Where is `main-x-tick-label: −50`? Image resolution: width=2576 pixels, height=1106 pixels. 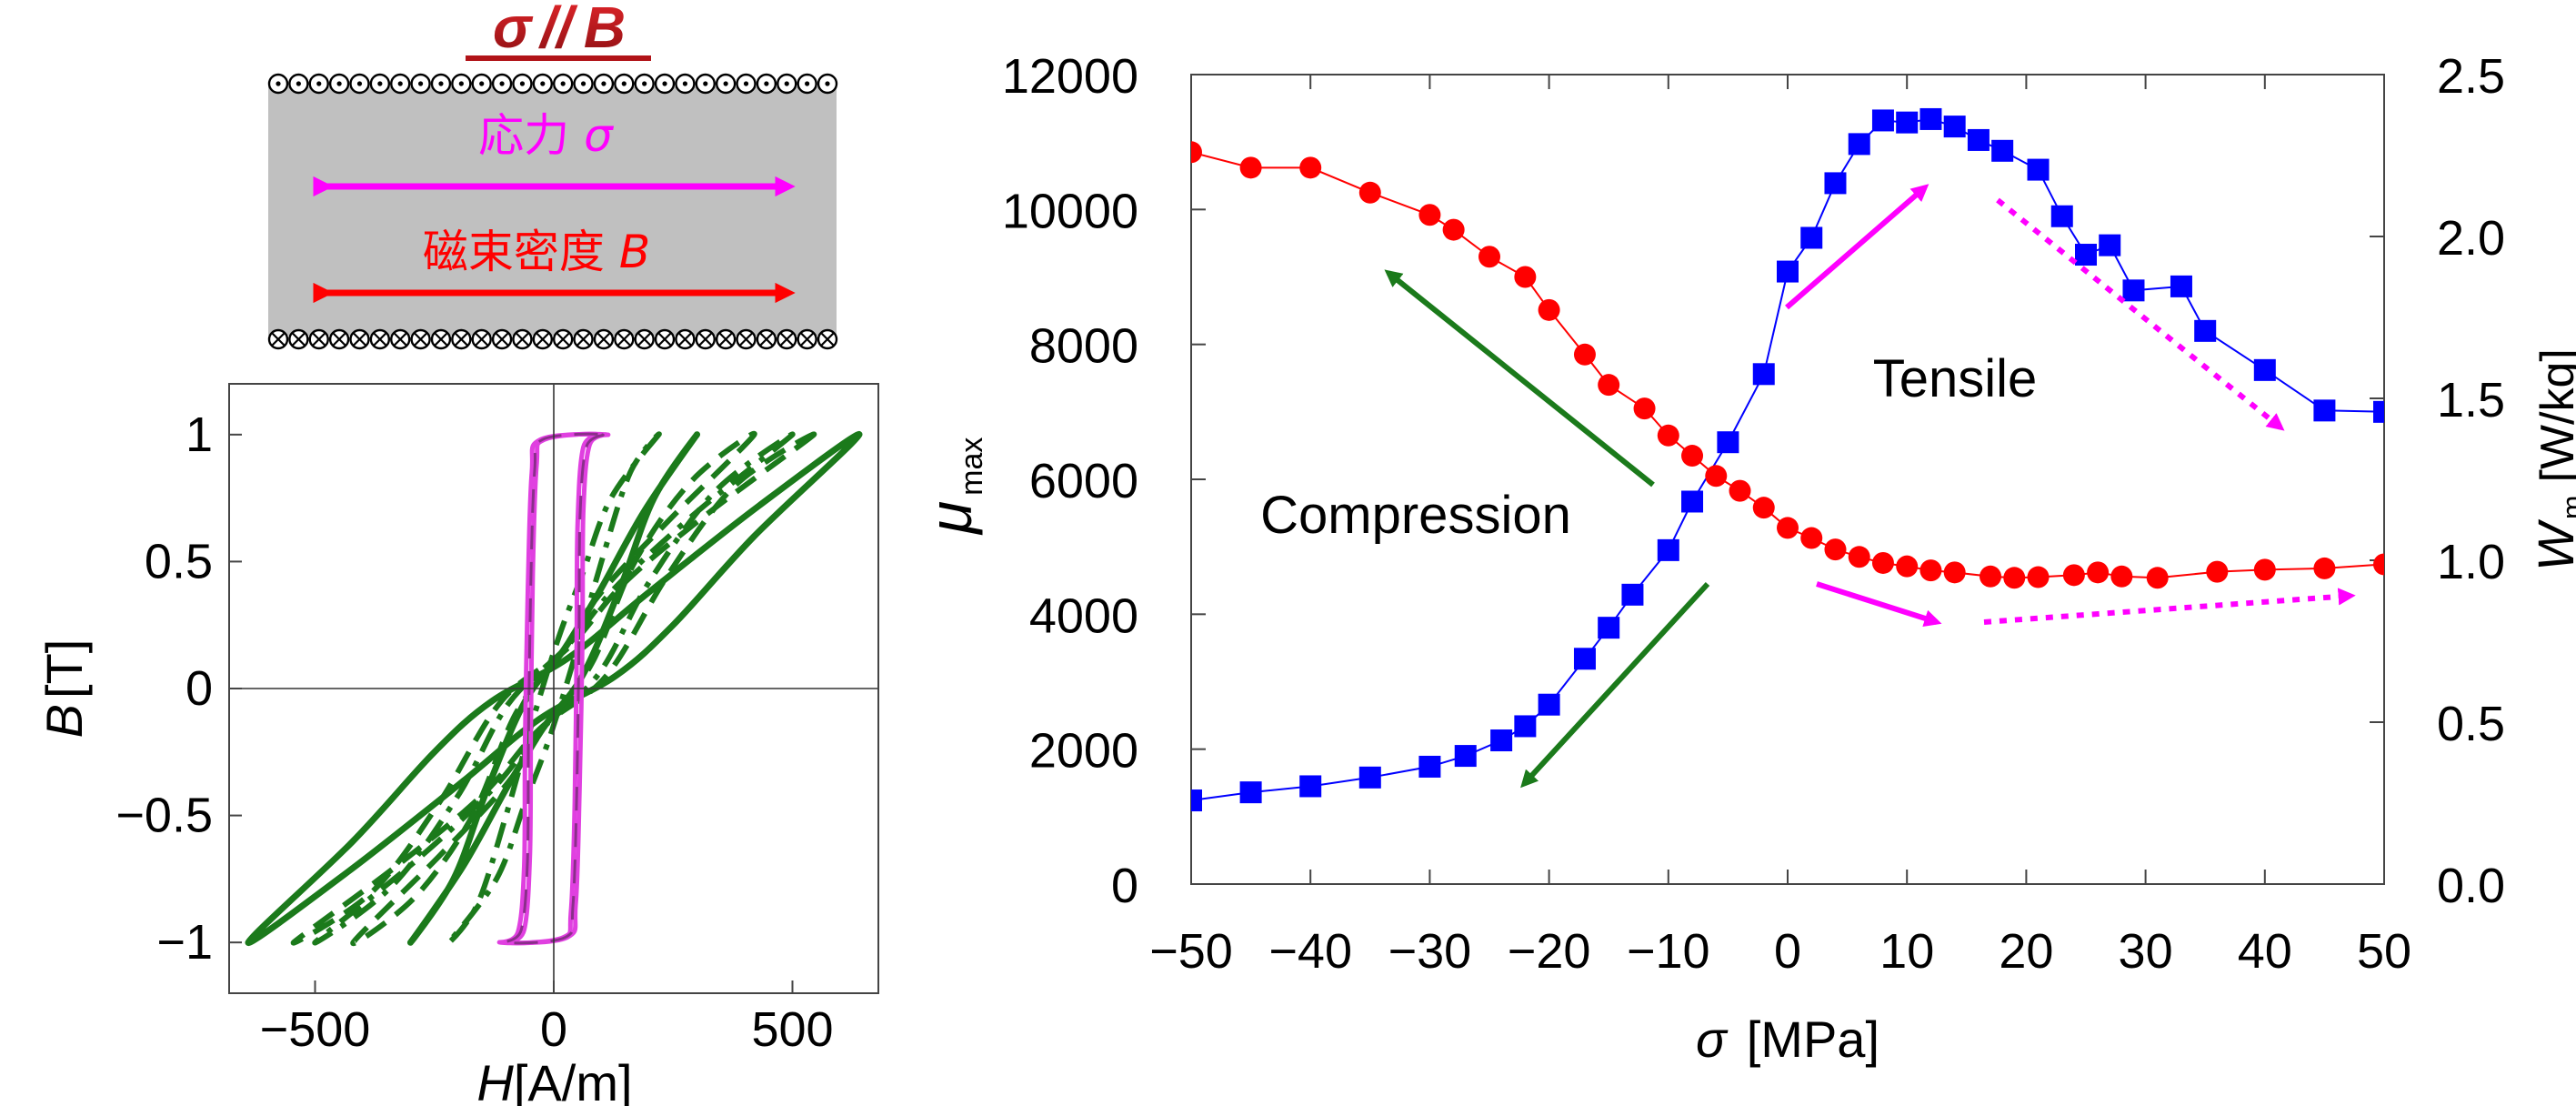 main-x-tick-label: −50 is located at coordinates (1191, 951).